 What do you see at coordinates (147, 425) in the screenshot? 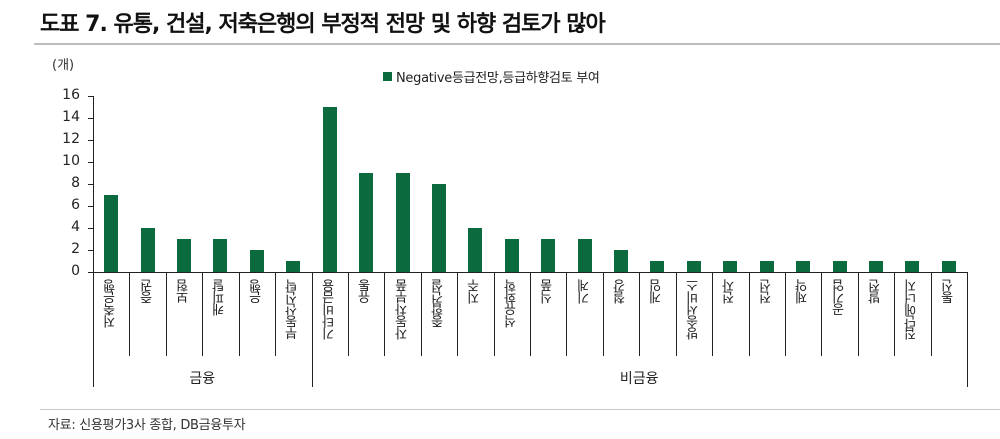
I see `source-note: 자료: 신용평가3사 종합, DB금융투자` at bounding box center [147, 425].